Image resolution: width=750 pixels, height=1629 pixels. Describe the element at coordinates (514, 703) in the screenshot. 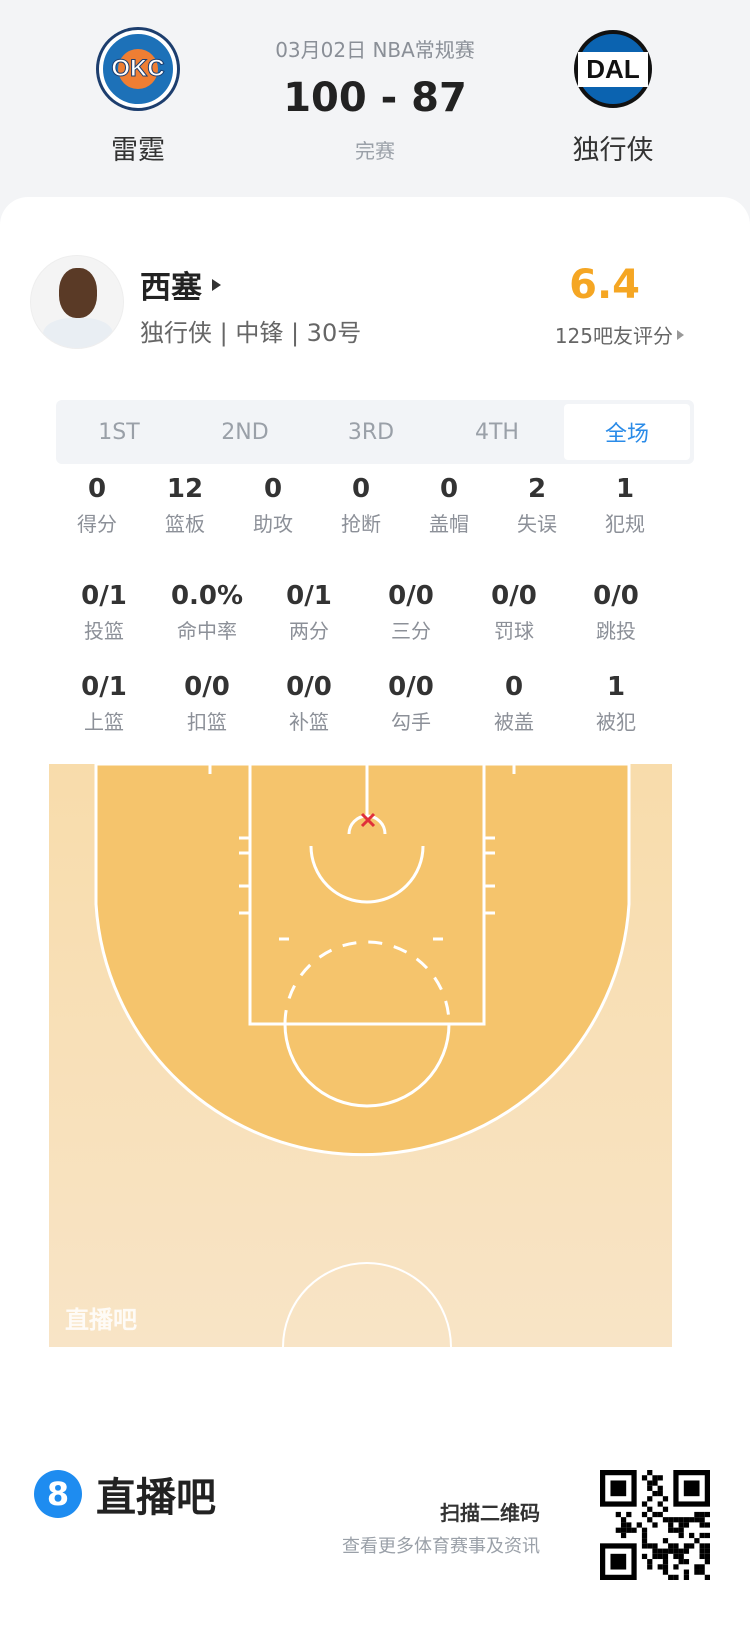

I see `stat-item: 0 被盖` at that location.